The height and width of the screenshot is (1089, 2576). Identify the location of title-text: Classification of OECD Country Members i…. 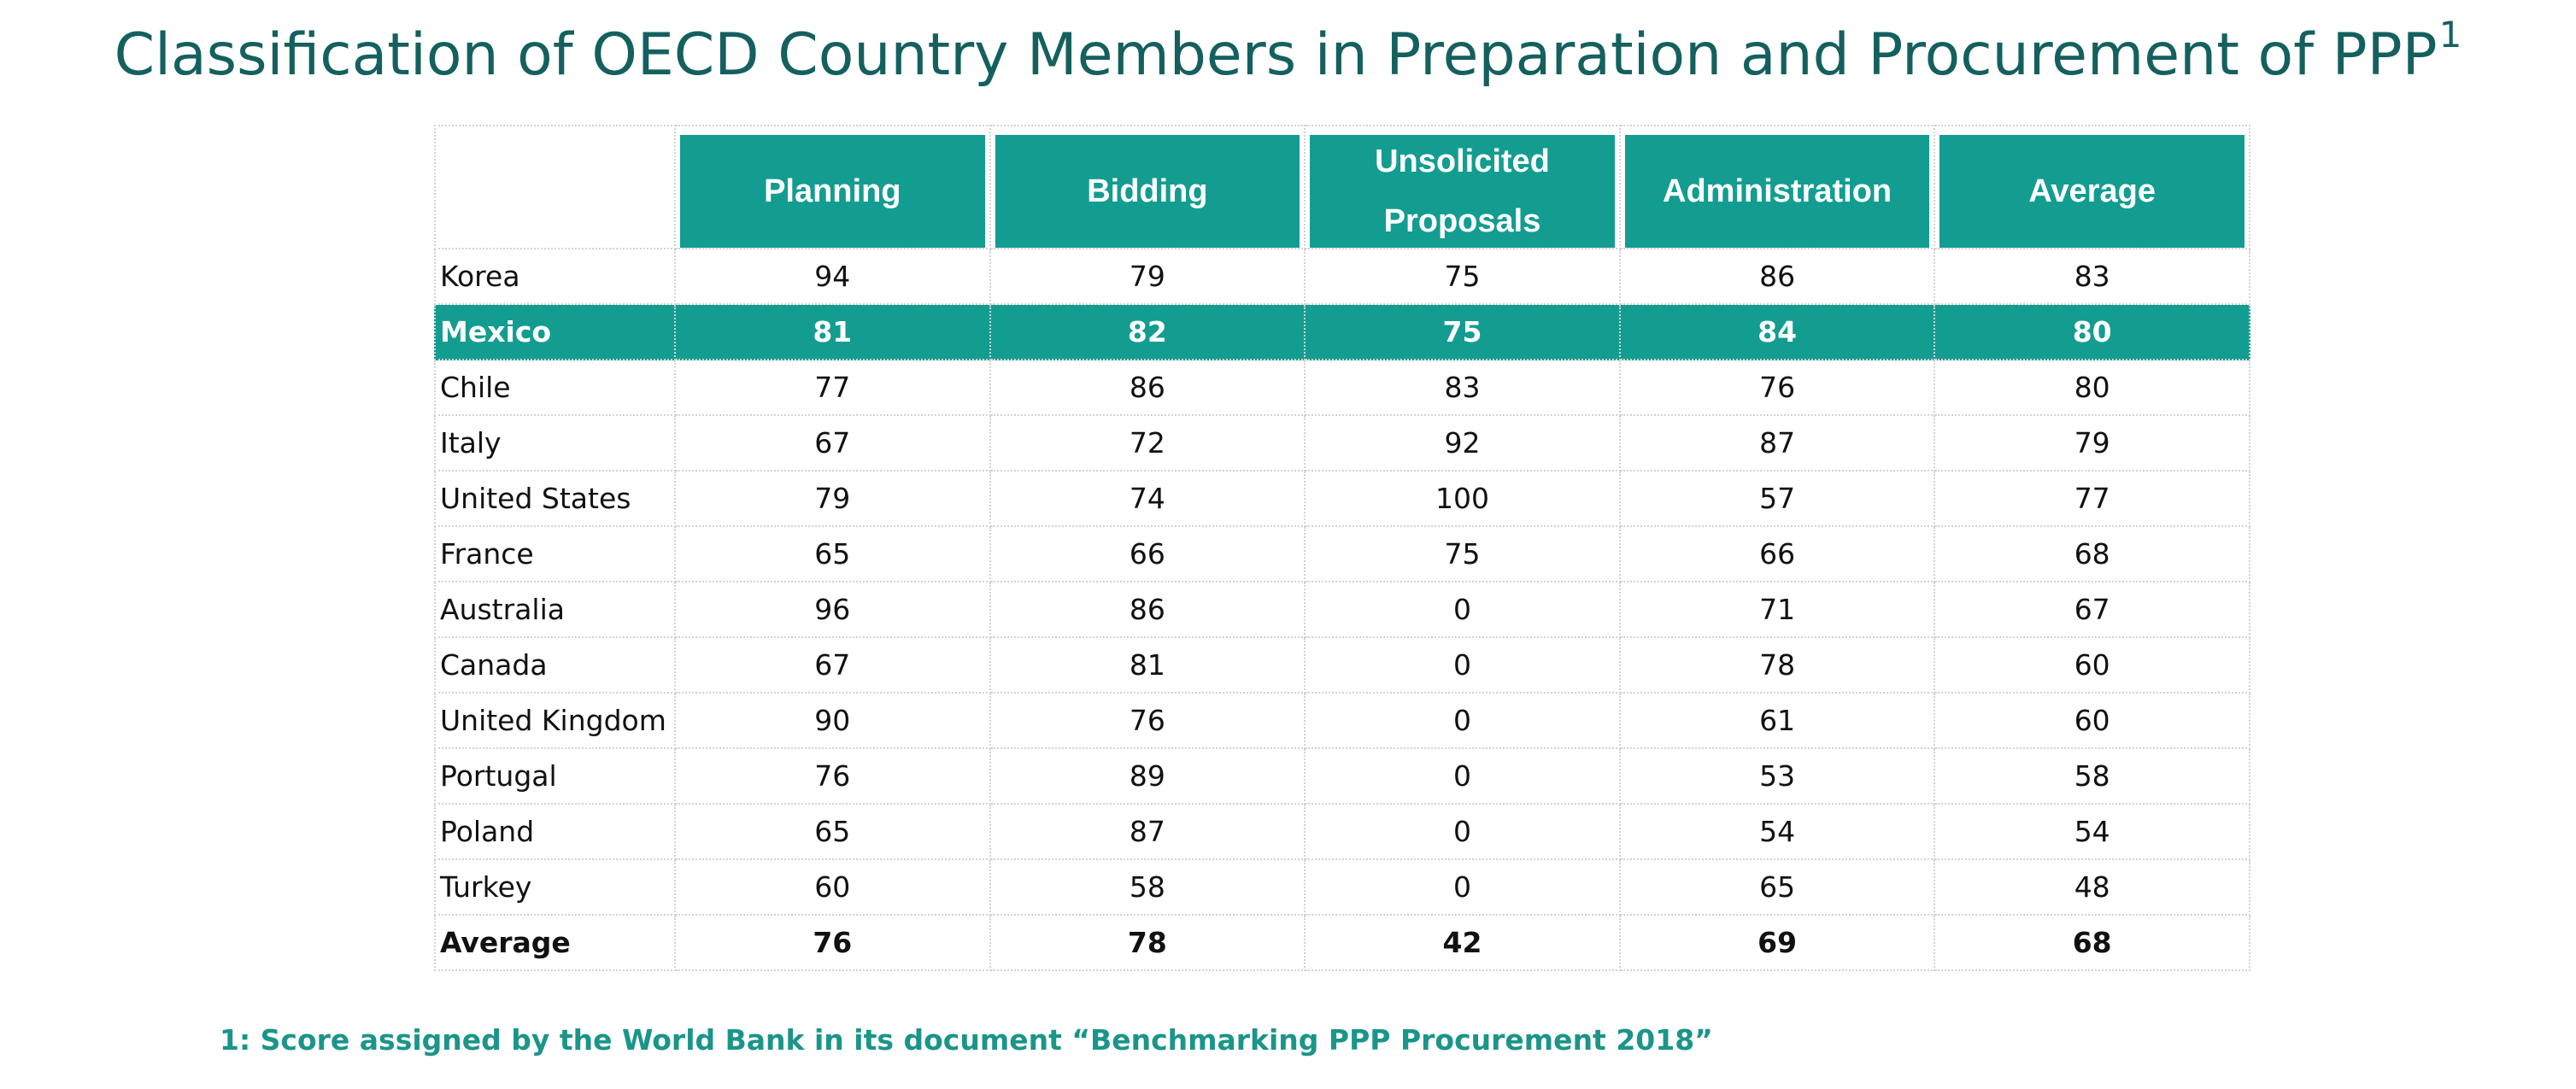
(1276, 55).